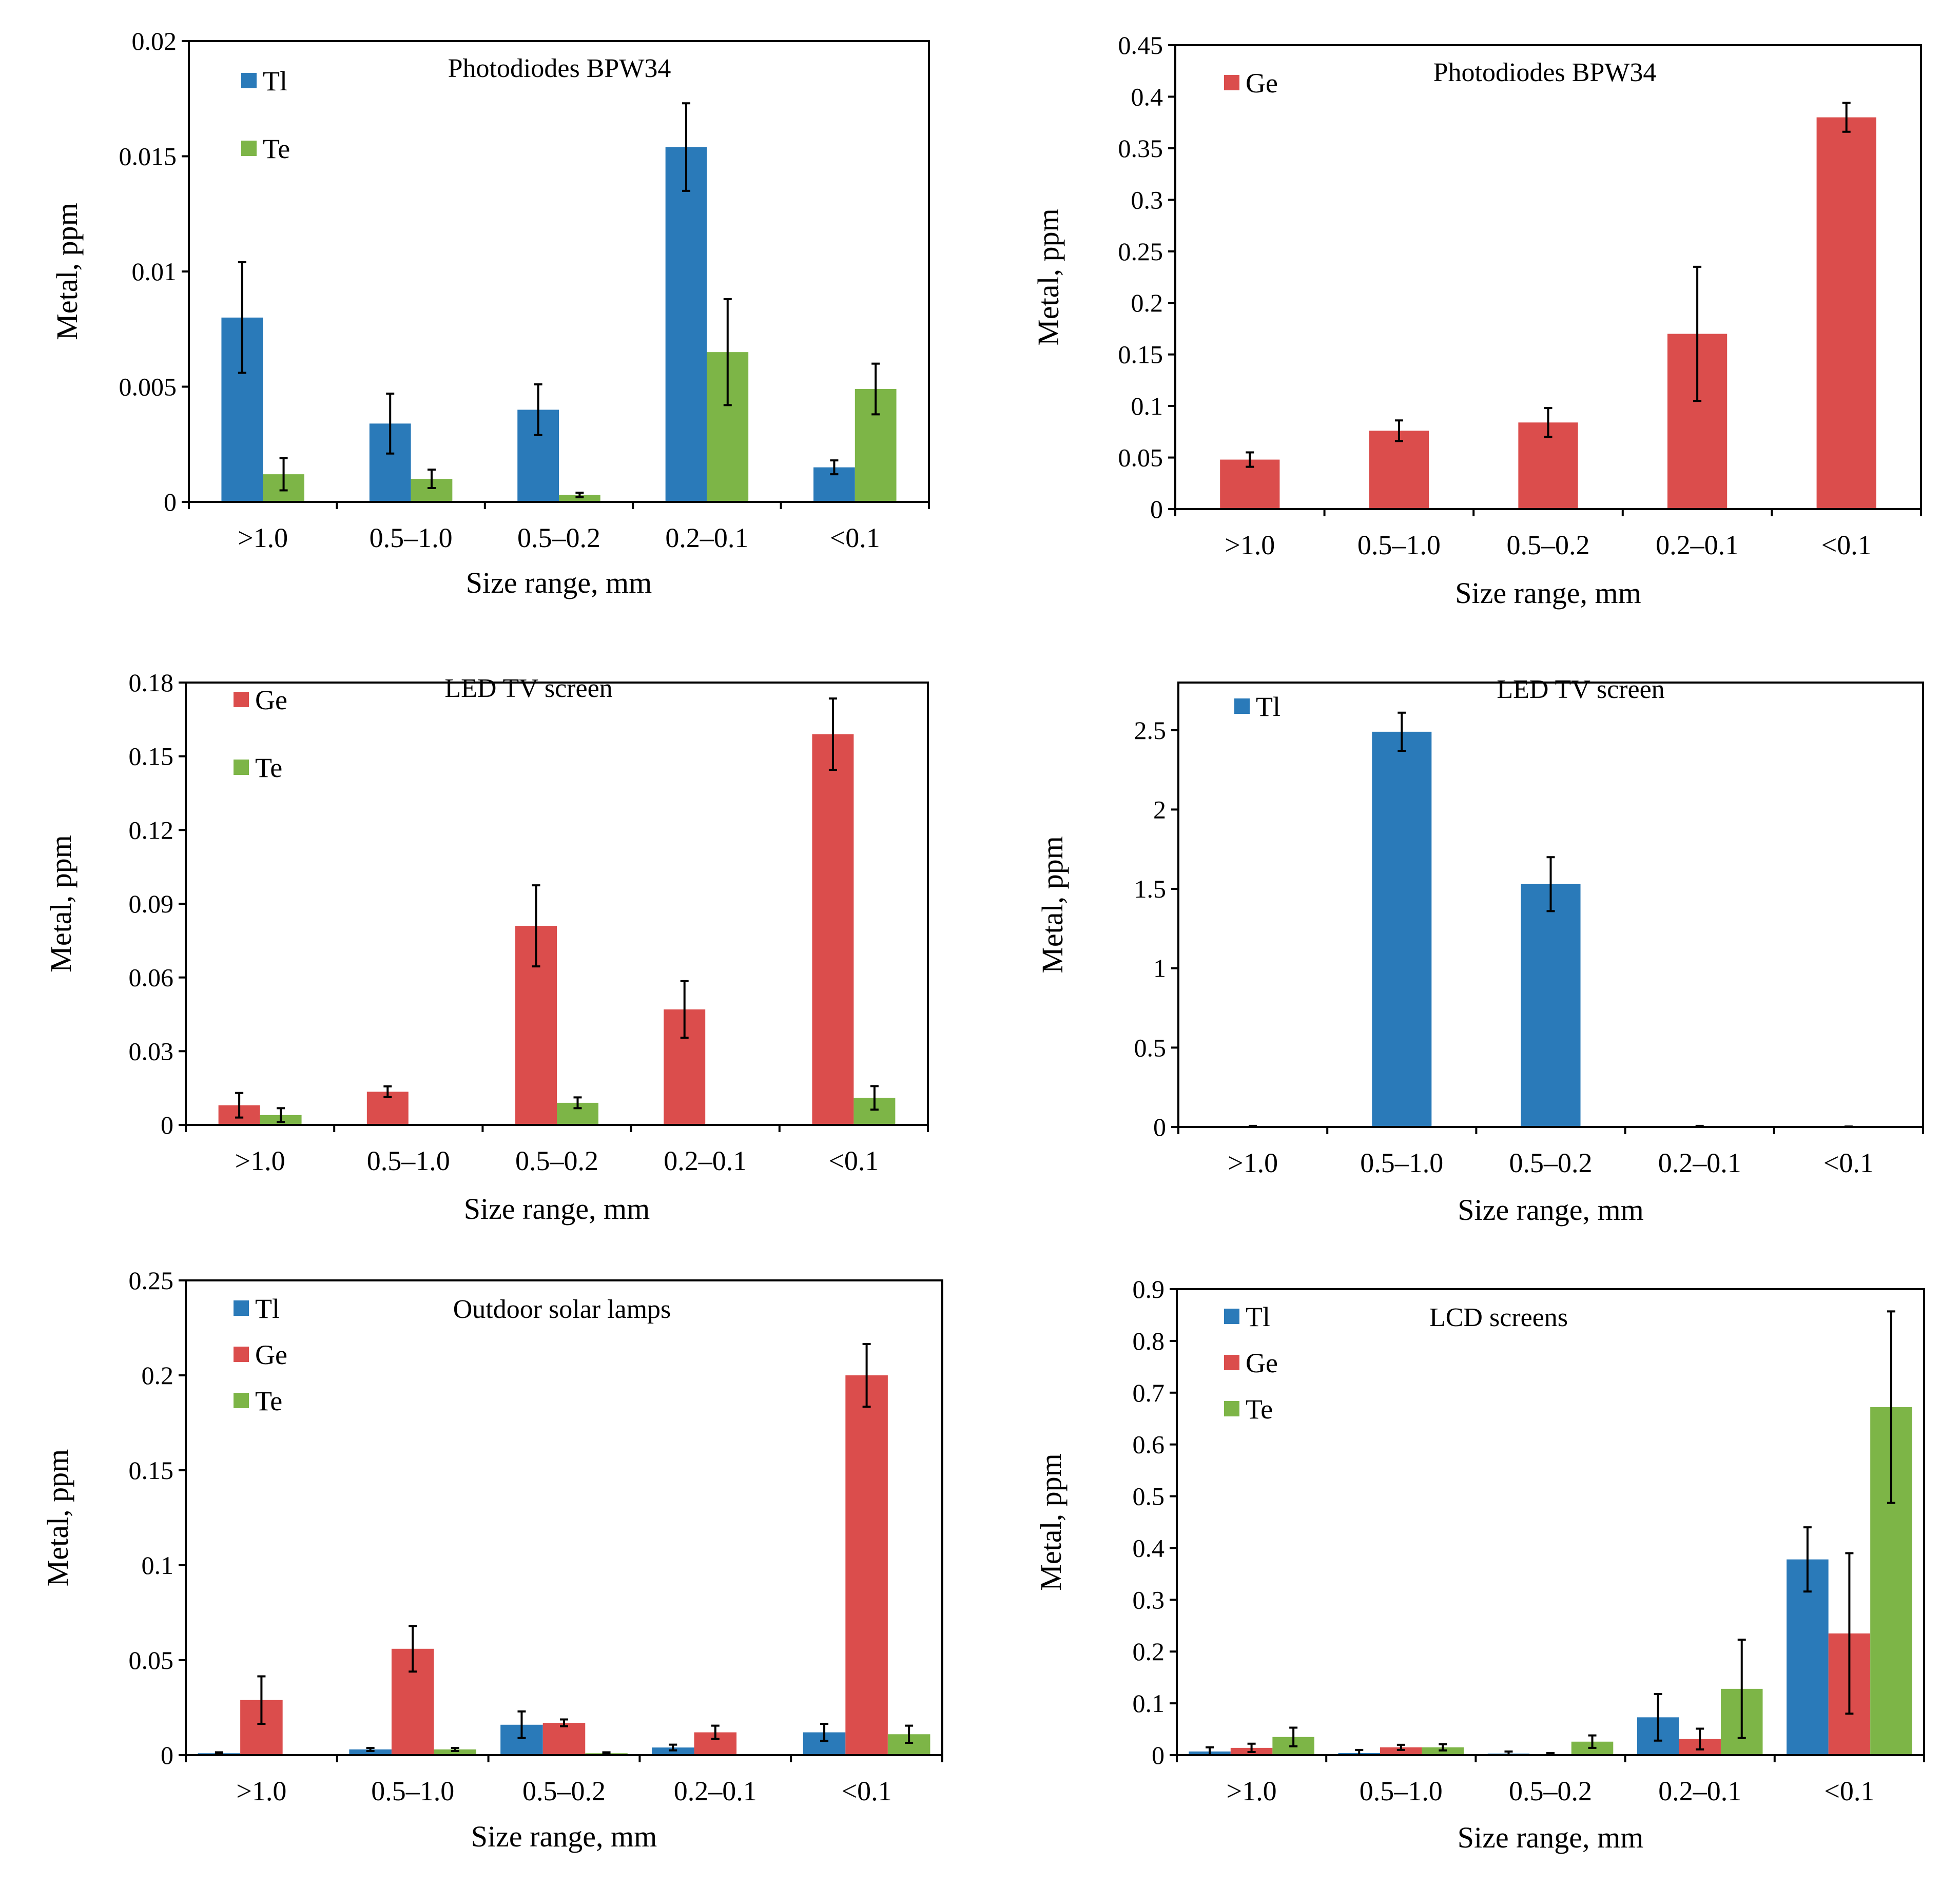 This screenshot has height=1887, width=1960. What do you see at coordinates (564, 1517) in the screenshot?
I see `plot-area-frame` at bounding box center [564, 1517].